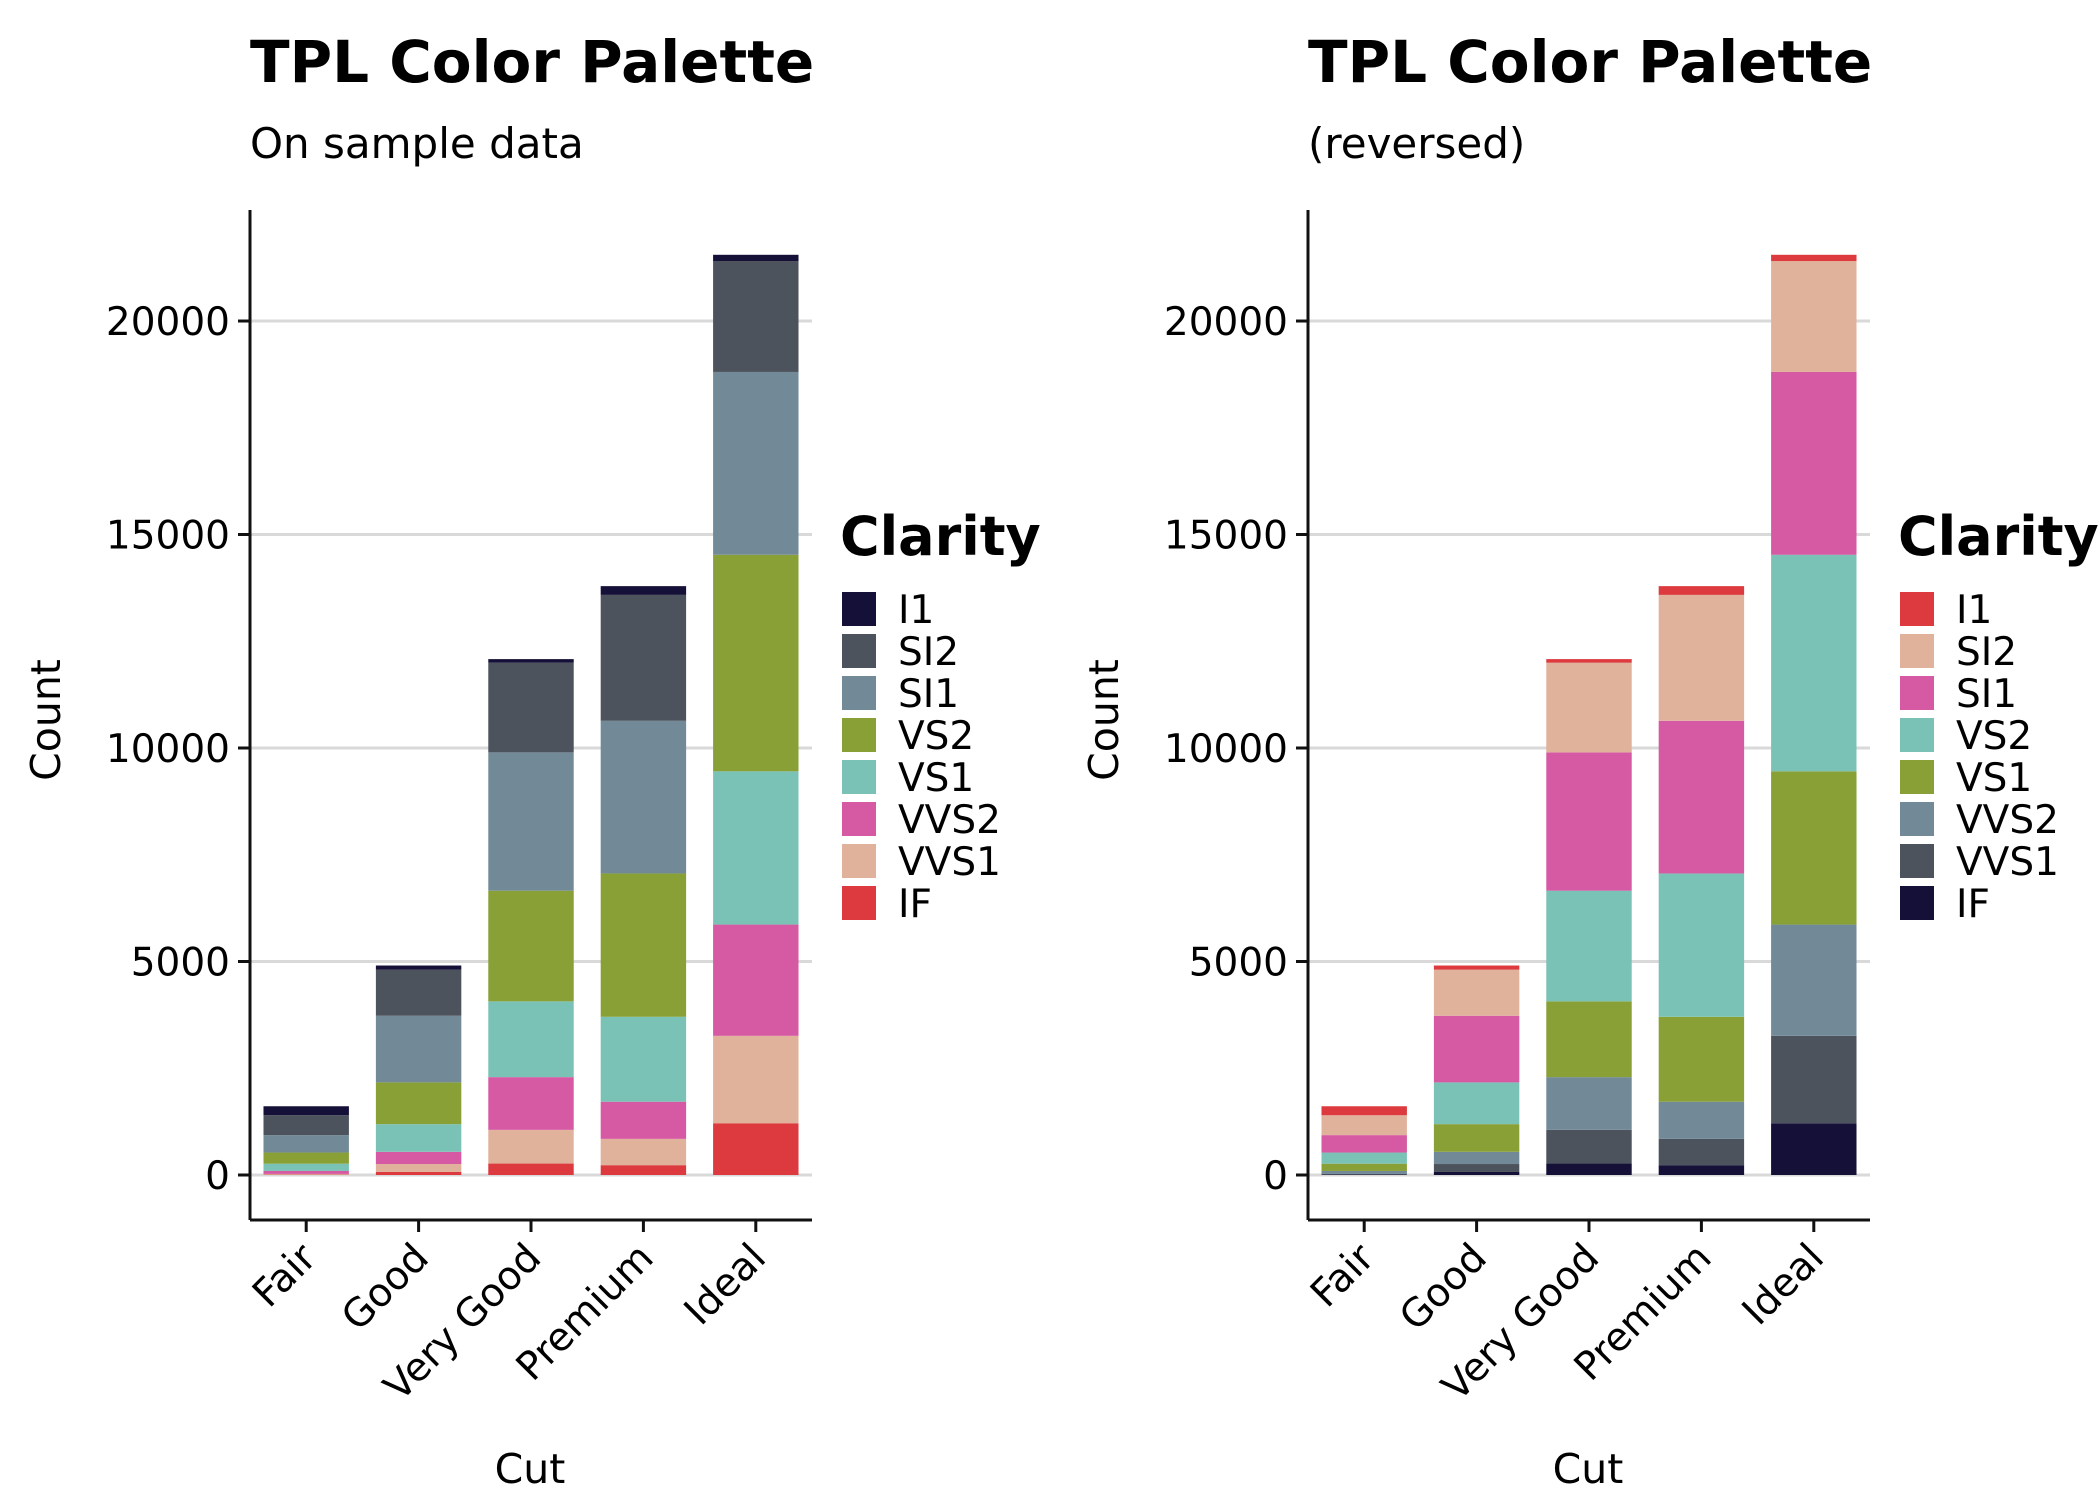 The image size is (2100, 1500). Describe the element at coordinates (1994, 778) in the screenshot. I see `legend-label: VS1` at that location.